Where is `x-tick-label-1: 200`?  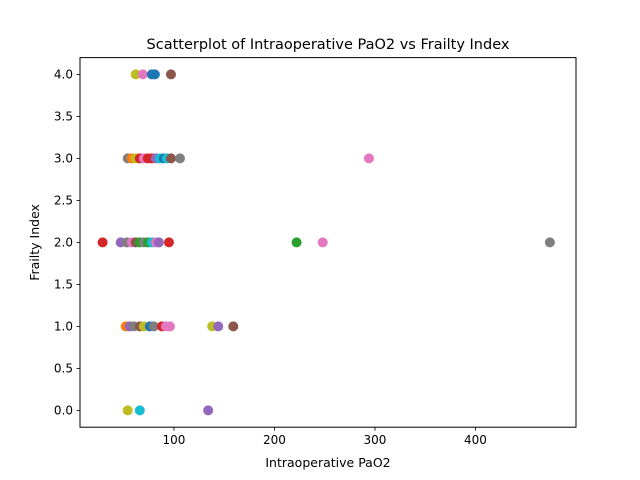
x-tick-label-1: 200 is located at coordinates (274, 440).